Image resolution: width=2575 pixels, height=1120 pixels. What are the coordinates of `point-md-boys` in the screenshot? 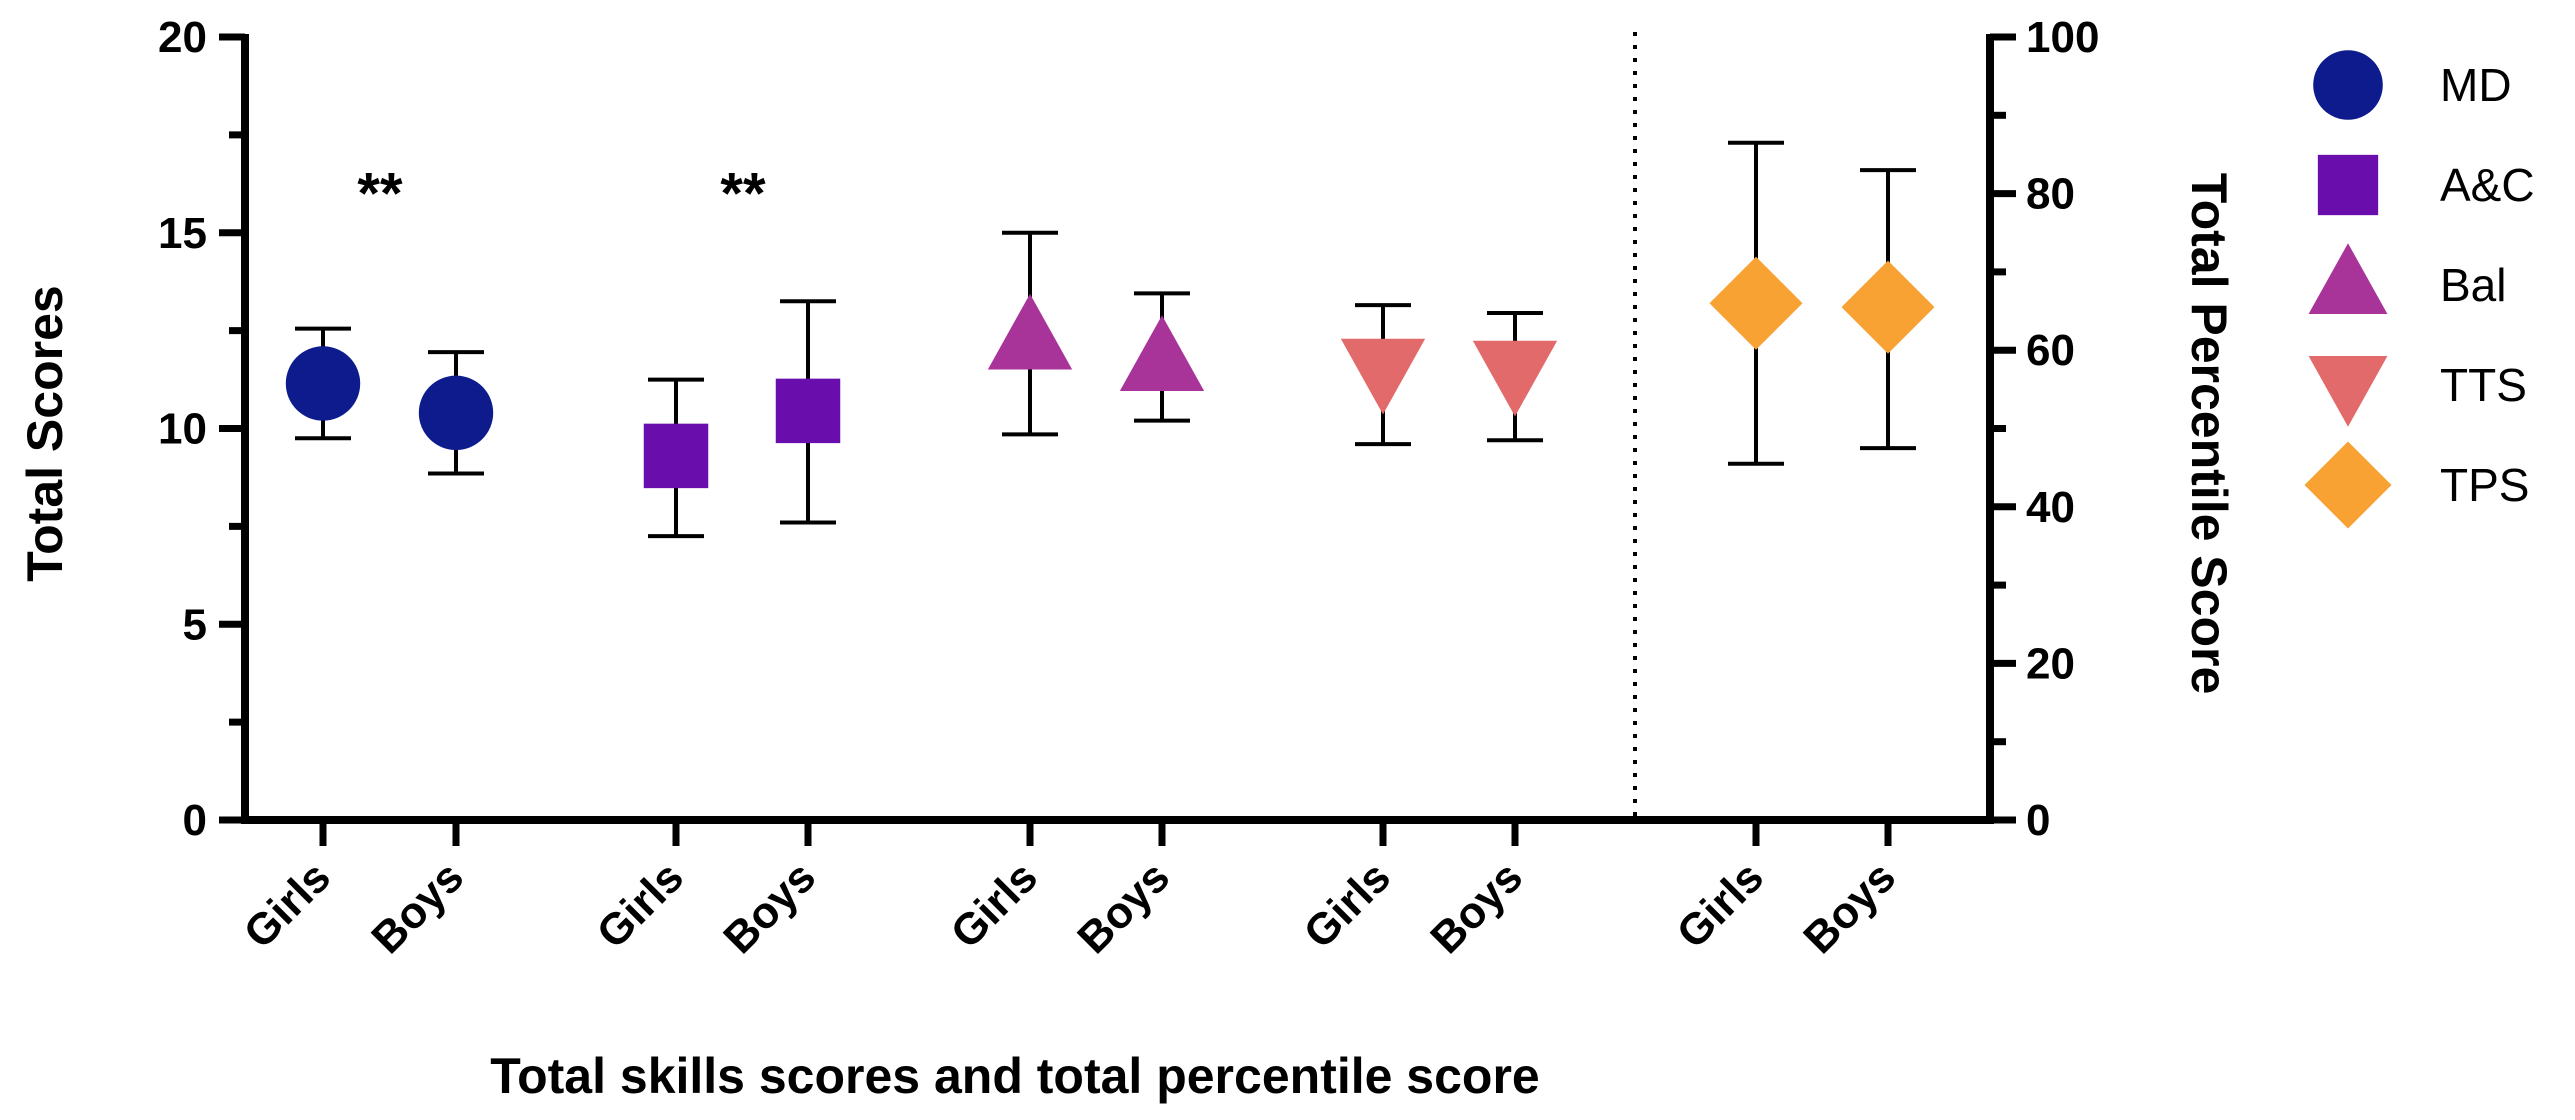 It's located at (456, 413).